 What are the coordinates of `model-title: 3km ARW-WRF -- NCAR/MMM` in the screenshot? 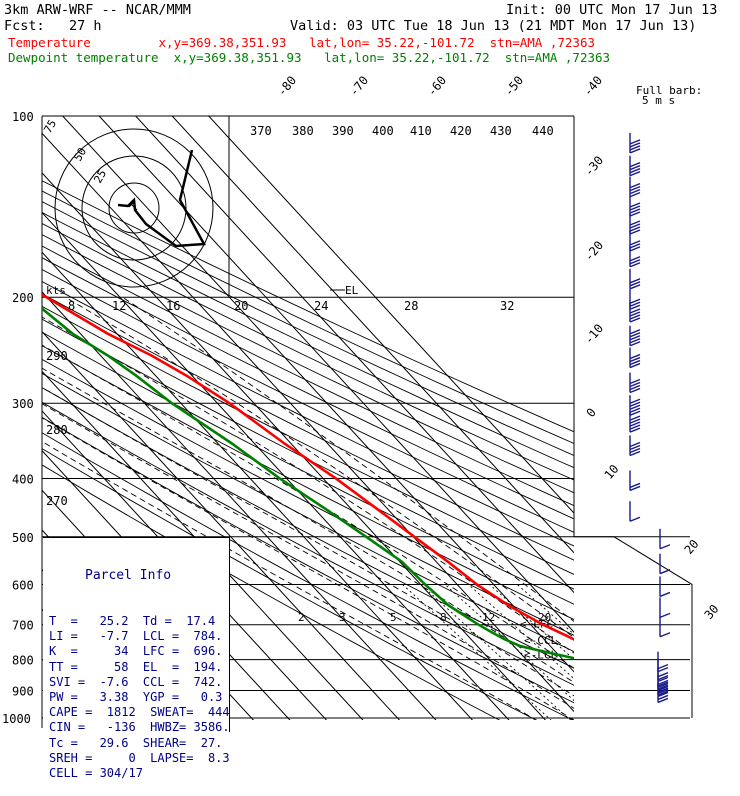 It's located at (97, 10).